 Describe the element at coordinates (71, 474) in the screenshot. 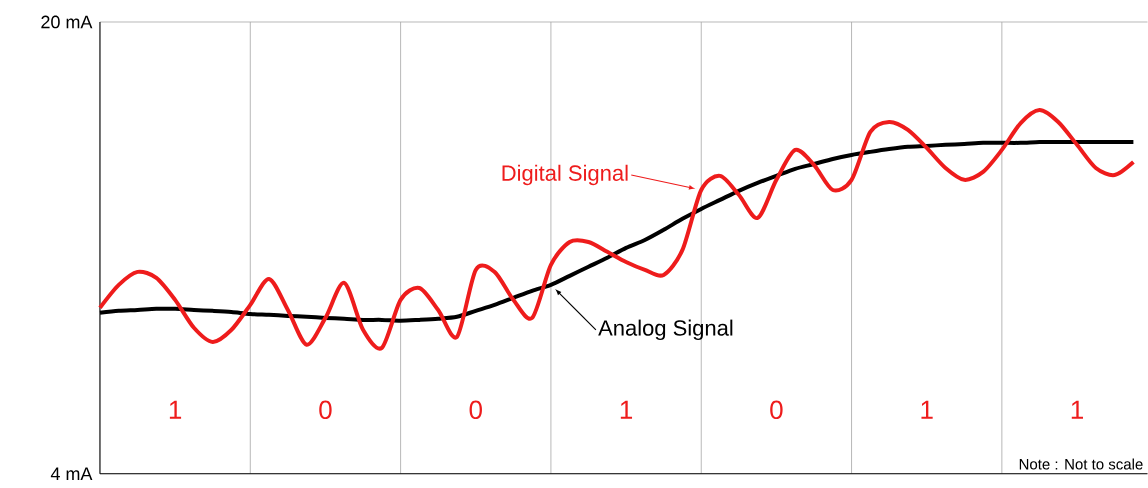

I see `y-tick-label: 4 mA` at that location.